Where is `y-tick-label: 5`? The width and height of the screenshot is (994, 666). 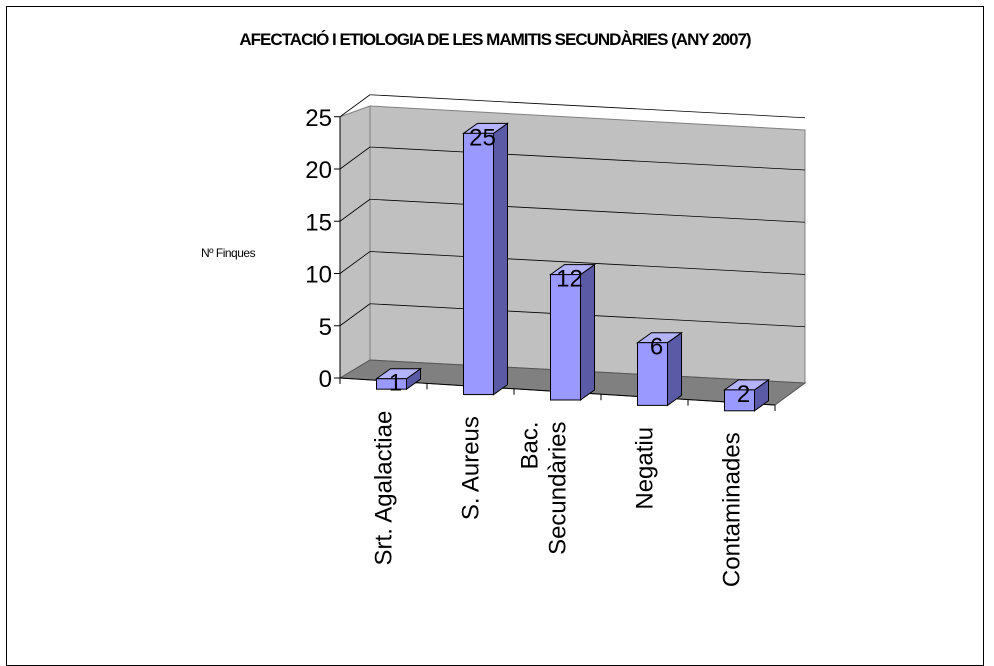 y-tick-label: 5 is located at coordinates (325, 327).